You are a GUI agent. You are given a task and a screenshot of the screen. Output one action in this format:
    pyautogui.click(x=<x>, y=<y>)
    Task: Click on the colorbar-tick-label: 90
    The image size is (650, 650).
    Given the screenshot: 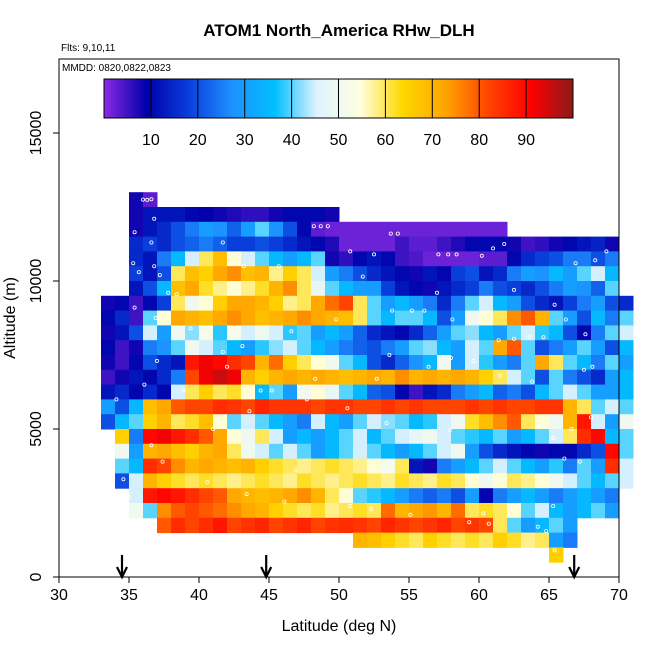 What is the action you would take?
    pyautogui.click(x=526, y=140)
    